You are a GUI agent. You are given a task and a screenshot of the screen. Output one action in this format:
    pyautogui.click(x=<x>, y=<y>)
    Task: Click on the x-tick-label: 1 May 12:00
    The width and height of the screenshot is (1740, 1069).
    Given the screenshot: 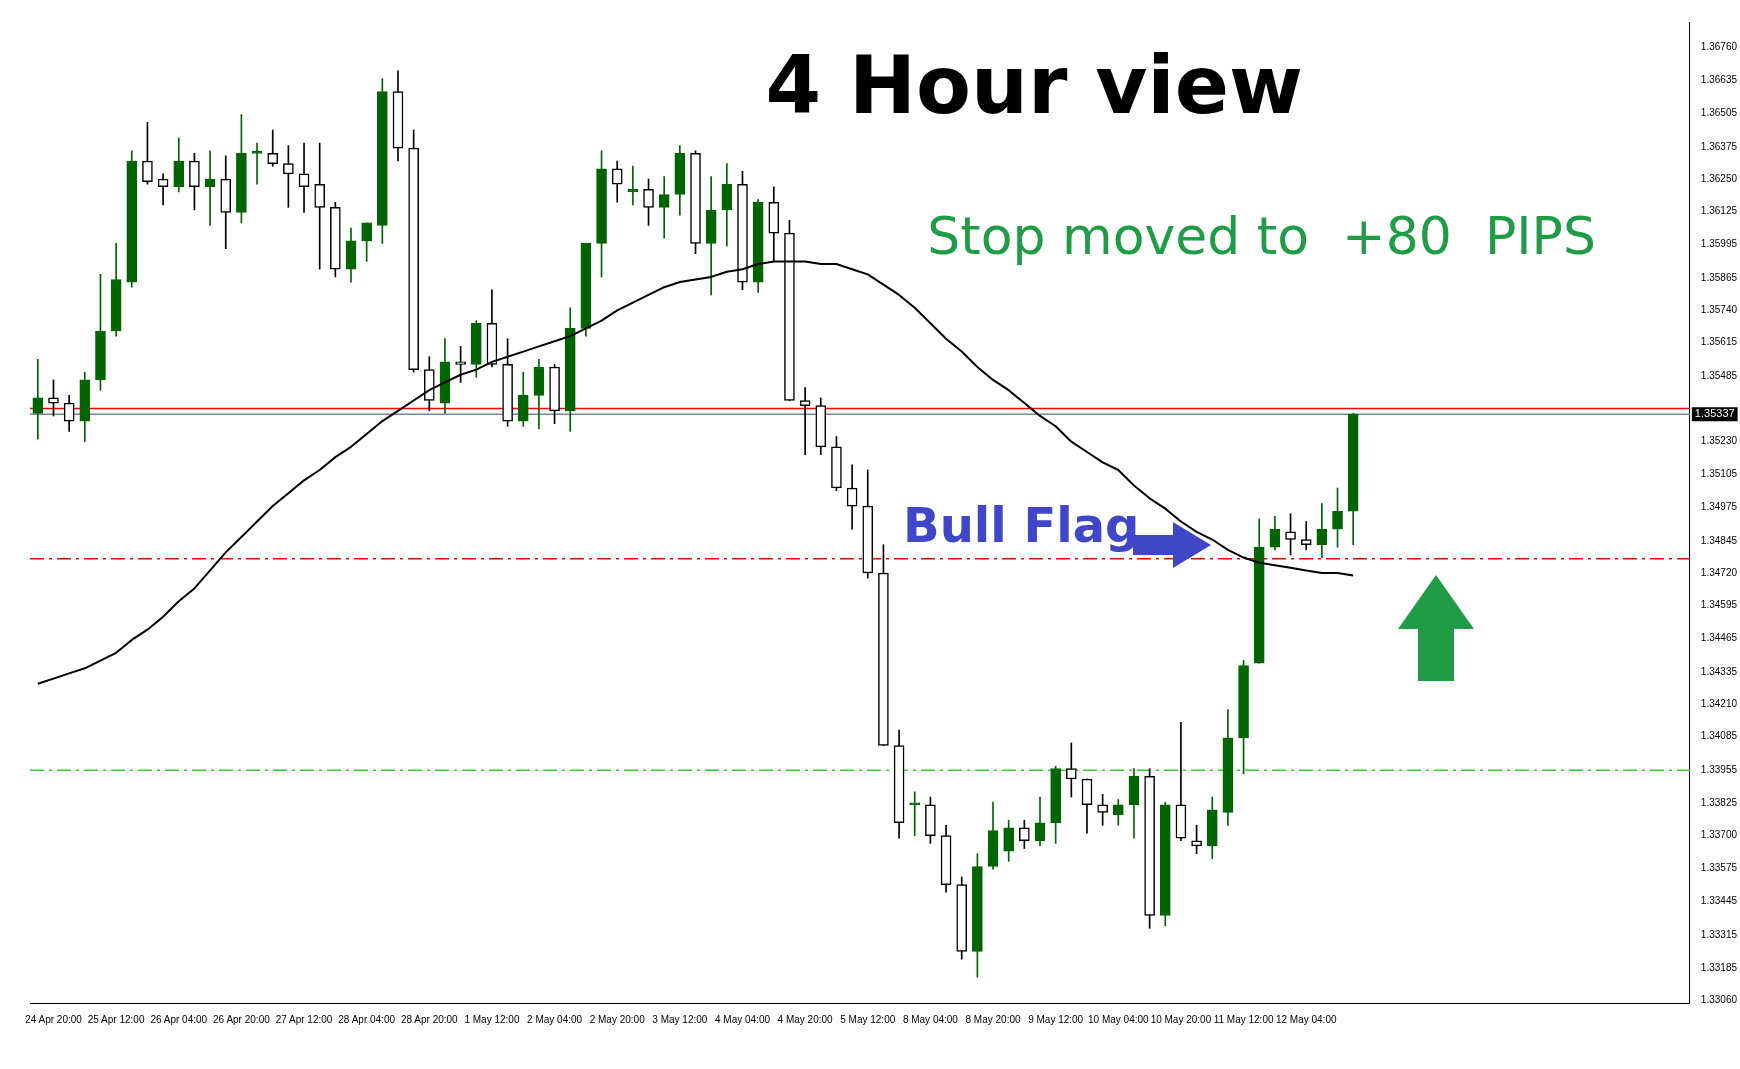 What is the action you would take?
    pyautogui.click(x=492, y=1019)
    